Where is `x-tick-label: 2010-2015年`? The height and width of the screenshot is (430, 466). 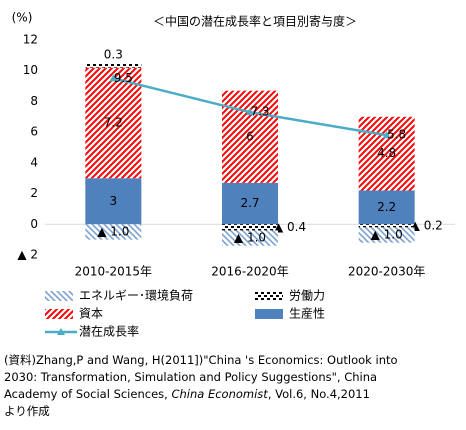 x-tick-label: 2010-2015年 is located at coordinates (113, 272).